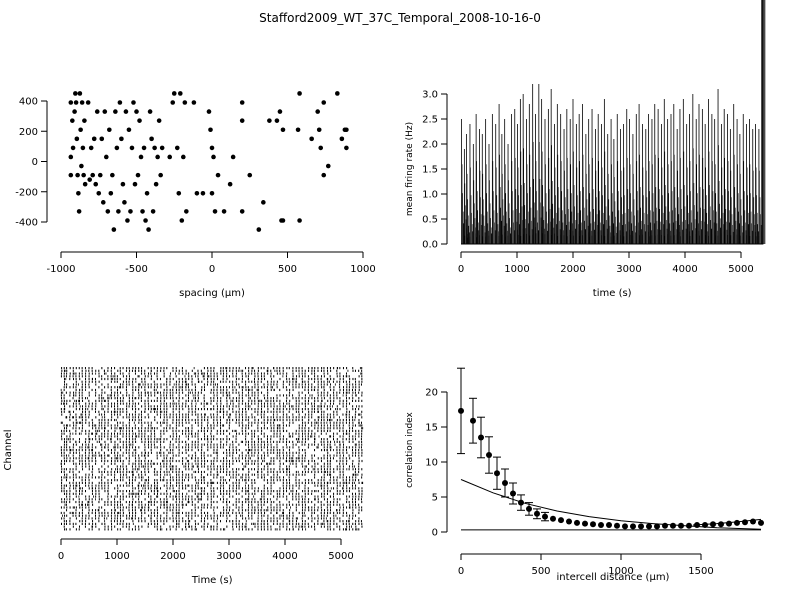 This screenshot has width=800, height=600. What do you see at coordinates (430, 95) in the screenshot?
I see `y-tick-label: 3.0` at bounding box center [430, 95].